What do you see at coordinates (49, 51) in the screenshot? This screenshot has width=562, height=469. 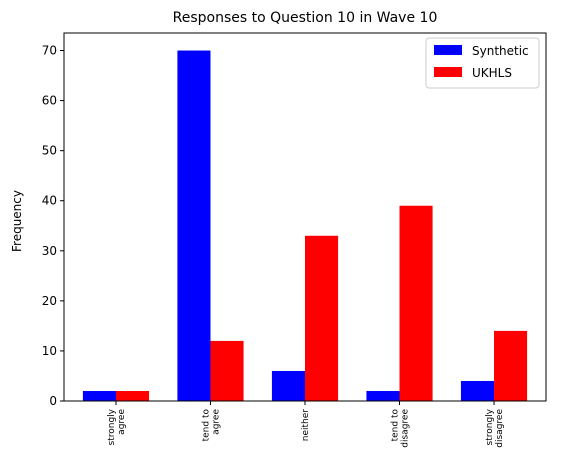 I see `y-tick-label: 70` at bounding box center [49, 51].